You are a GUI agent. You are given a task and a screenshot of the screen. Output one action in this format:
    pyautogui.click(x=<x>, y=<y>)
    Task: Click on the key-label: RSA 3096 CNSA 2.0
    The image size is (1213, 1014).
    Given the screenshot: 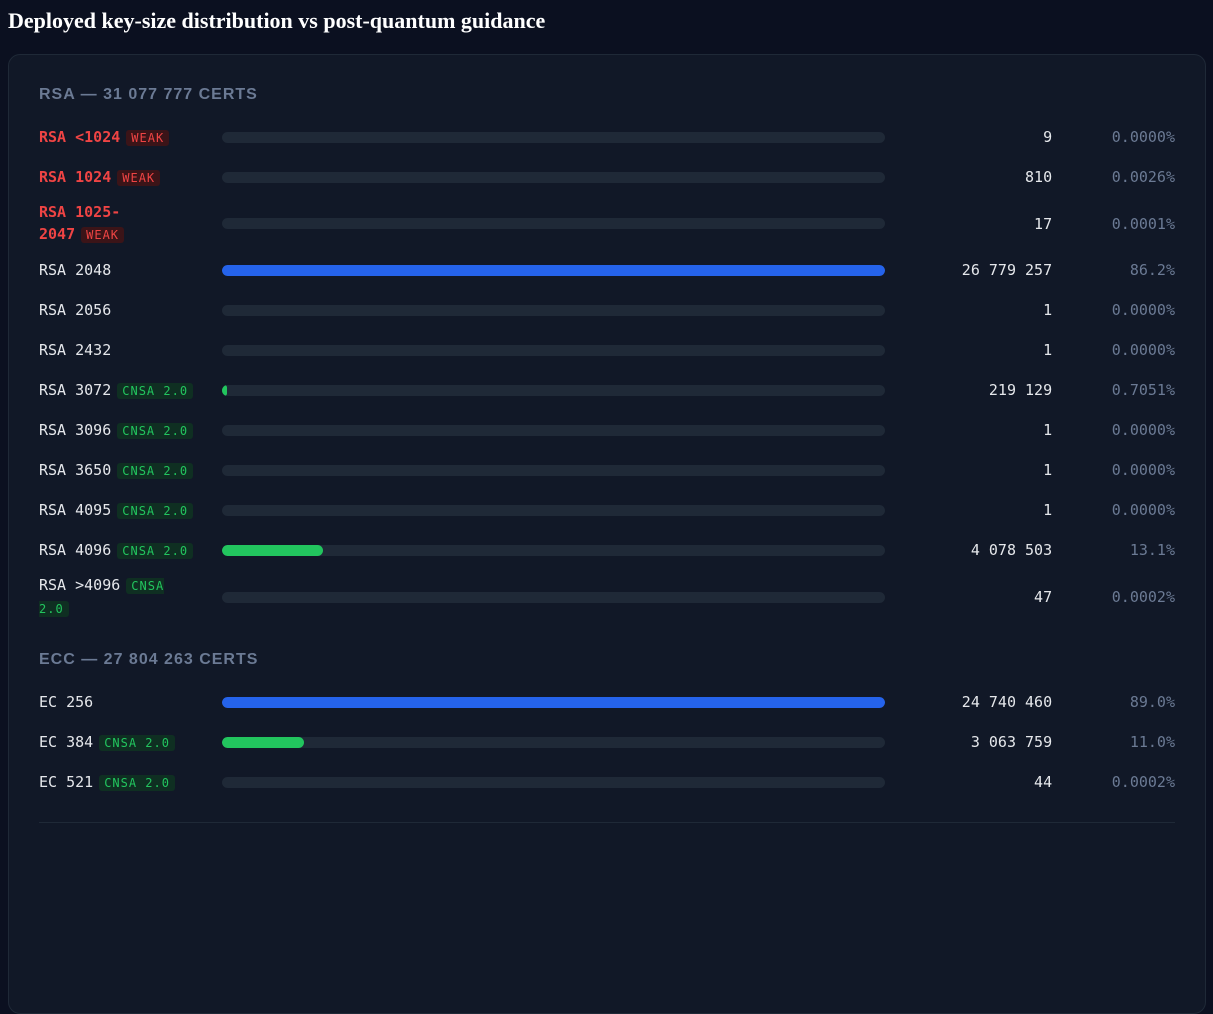 What is the action you would take?
    pyautogui.click(x=119, y=430)
    